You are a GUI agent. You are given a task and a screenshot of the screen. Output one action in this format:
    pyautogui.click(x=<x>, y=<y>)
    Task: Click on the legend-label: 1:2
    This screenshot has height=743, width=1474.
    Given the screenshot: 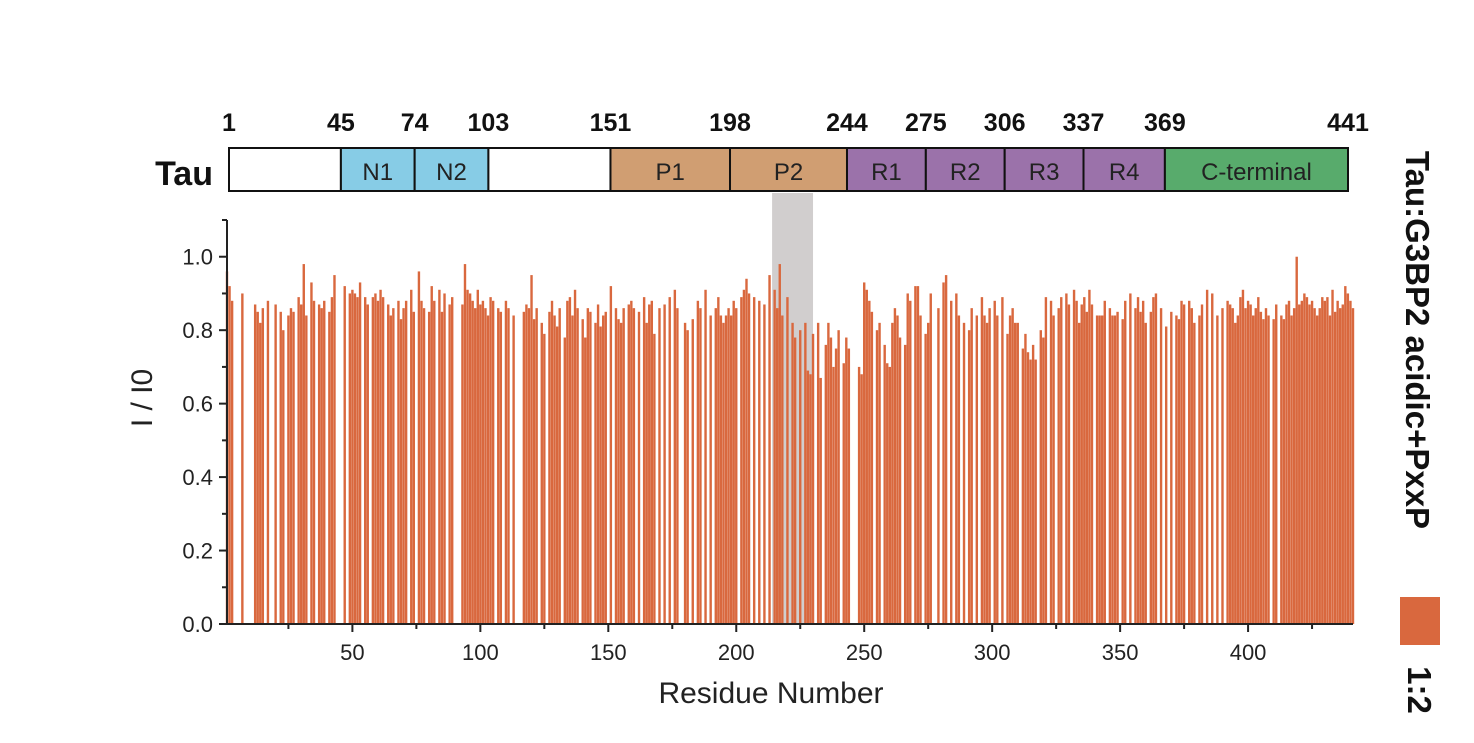 What is the action you would take?
    pyautogui.click(x=1419, y=690)
    